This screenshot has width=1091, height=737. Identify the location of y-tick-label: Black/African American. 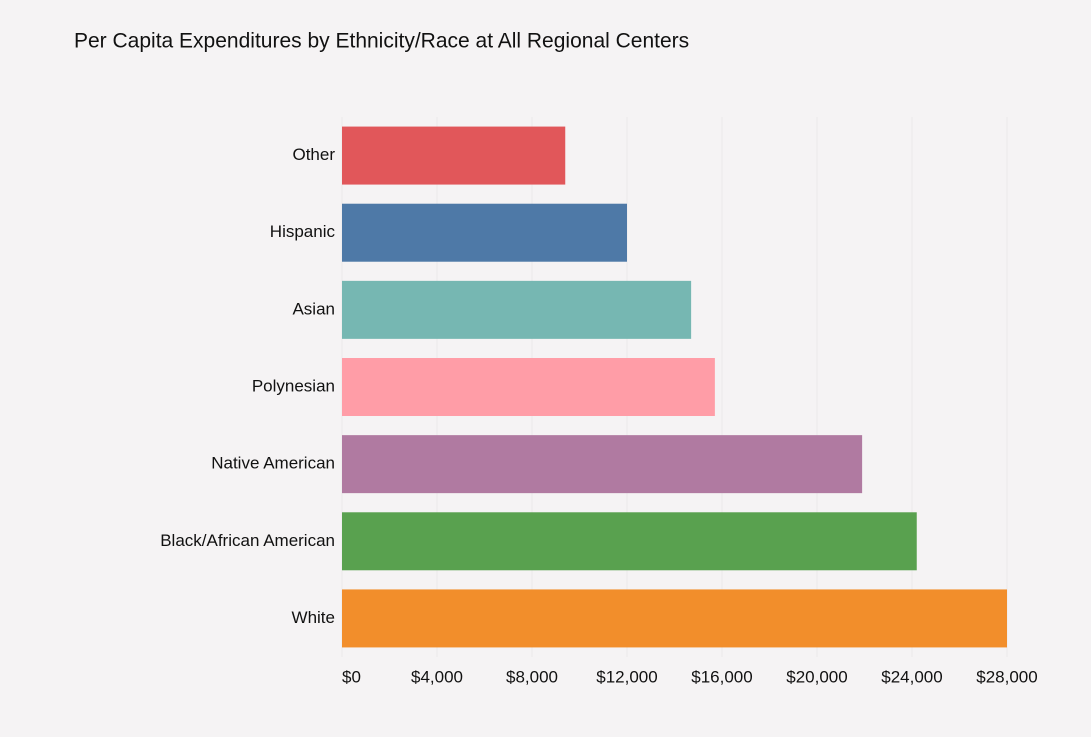
(247, 540).